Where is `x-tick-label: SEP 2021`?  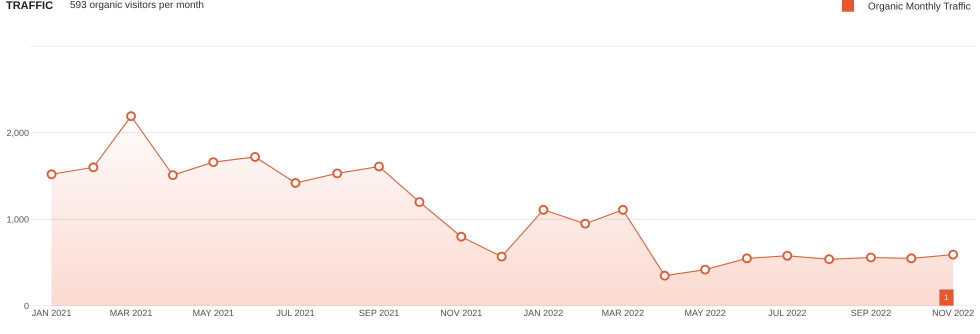
x-tick-label: SEP 2021 is located at coordinates (379, 313).